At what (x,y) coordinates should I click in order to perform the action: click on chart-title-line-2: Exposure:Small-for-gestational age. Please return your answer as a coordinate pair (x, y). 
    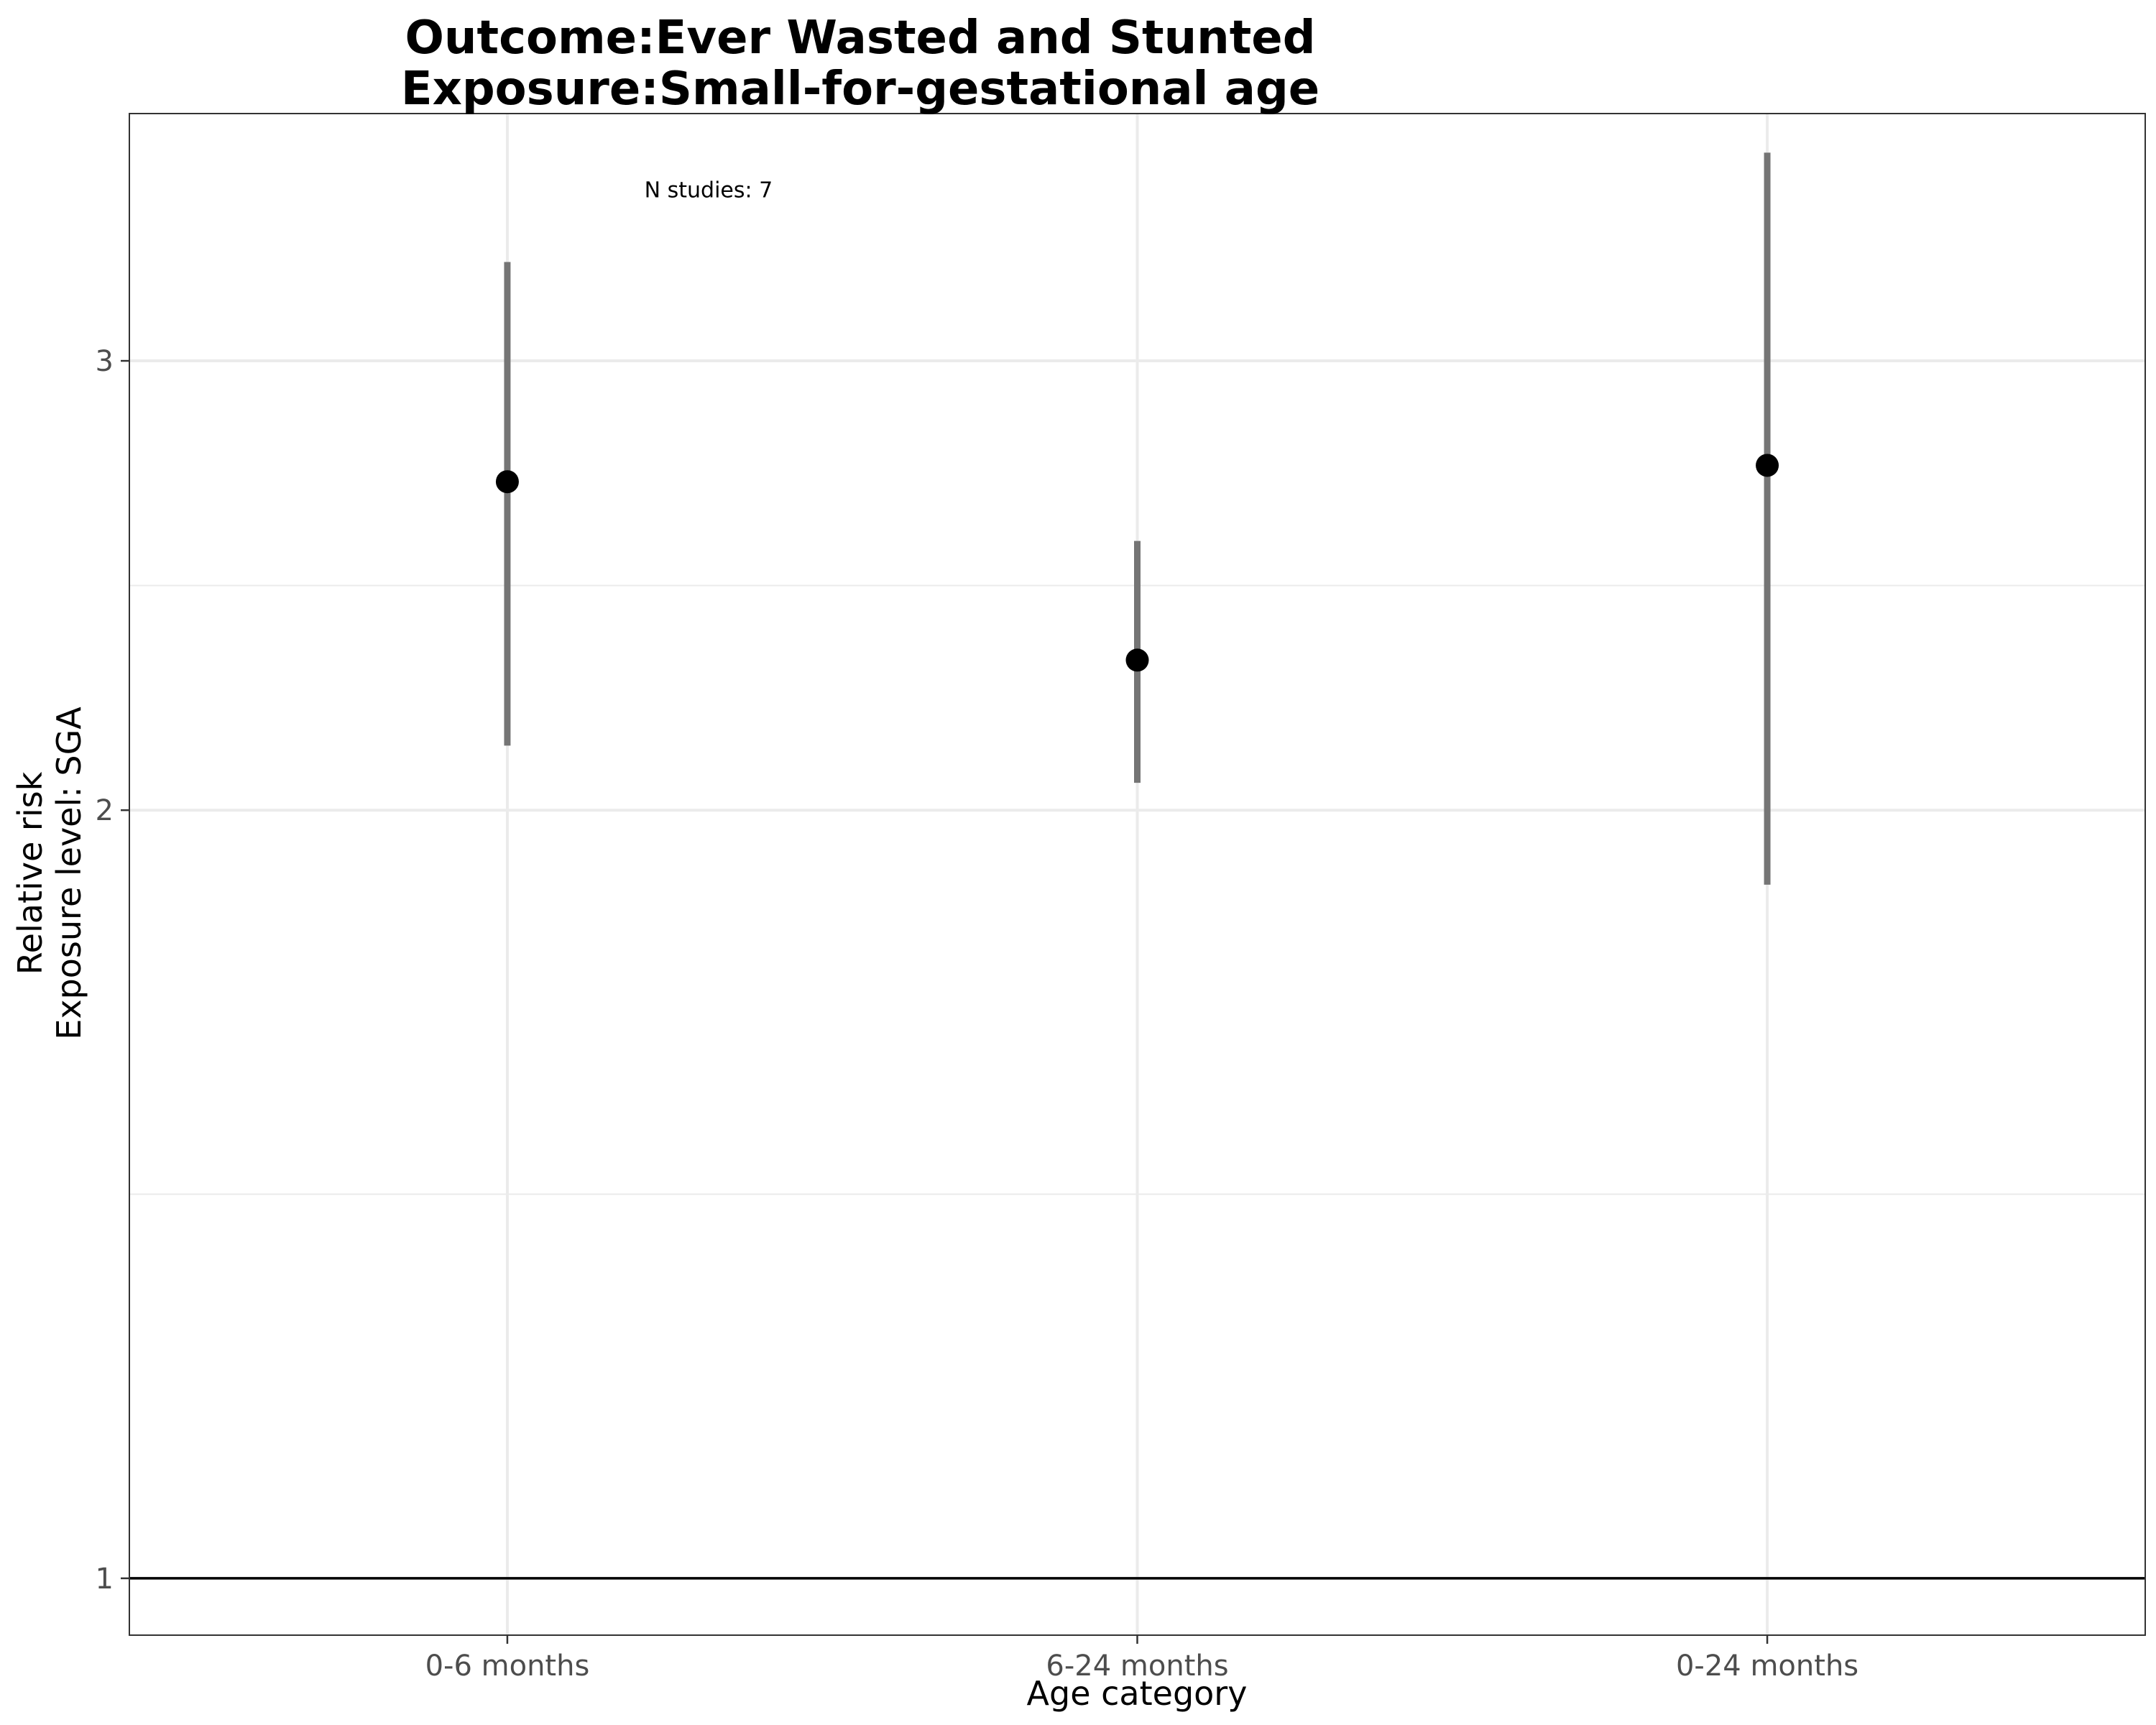
    Looking at the image, I should click on (860, 89).